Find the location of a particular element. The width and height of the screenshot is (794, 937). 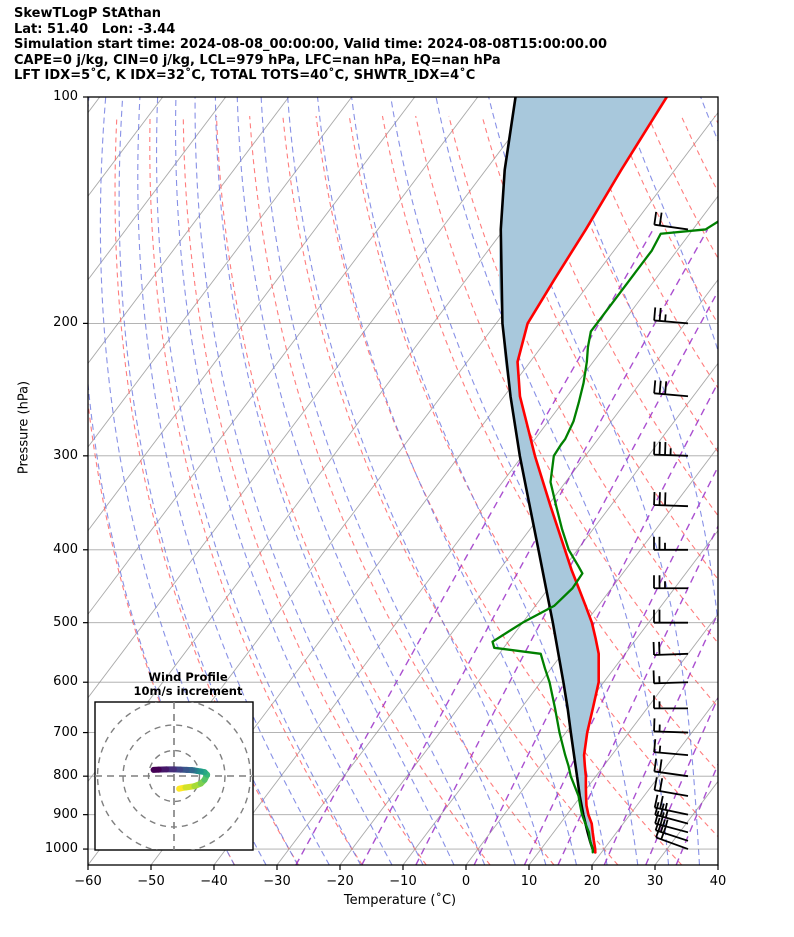

header-title: SkewTLogP StAthan is located at coordinates (88, 13).